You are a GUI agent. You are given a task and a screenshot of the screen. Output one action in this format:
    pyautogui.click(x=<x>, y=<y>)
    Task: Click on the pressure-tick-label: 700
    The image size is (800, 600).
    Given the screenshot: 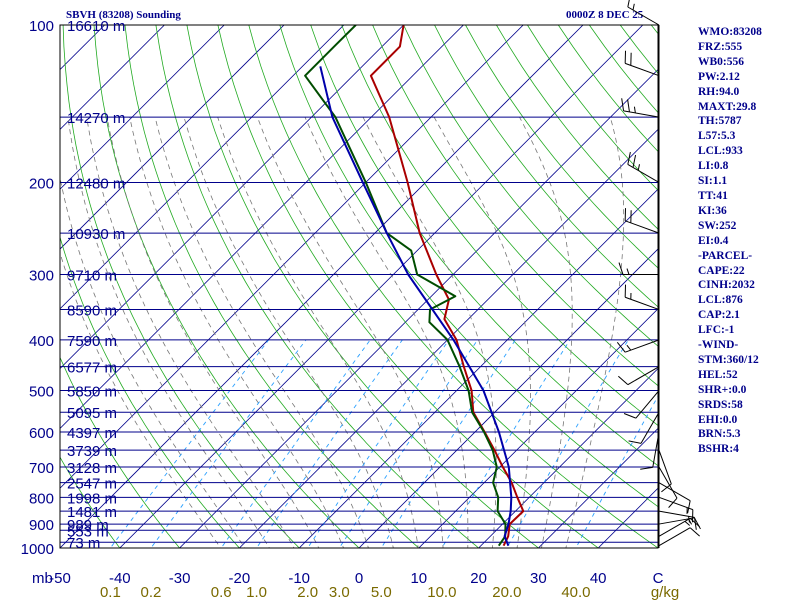 What is the action you would take?
    pyautogui.click(x=41, y=468)
    